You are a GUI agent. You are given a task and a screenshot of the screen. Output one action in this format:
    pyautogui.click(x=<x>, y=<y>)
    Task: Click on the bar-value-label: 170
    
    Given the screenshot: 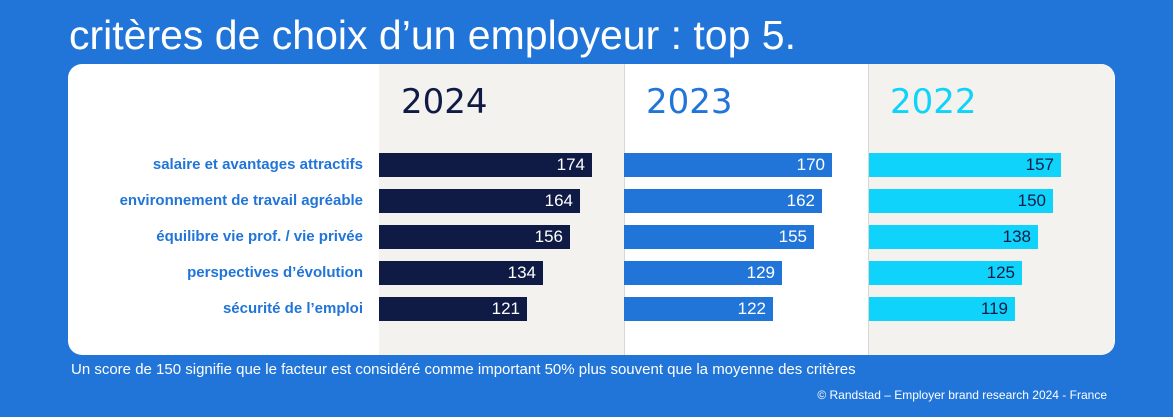 What is the action you would take?
    pyautogui.click(x=810, y=164)
    